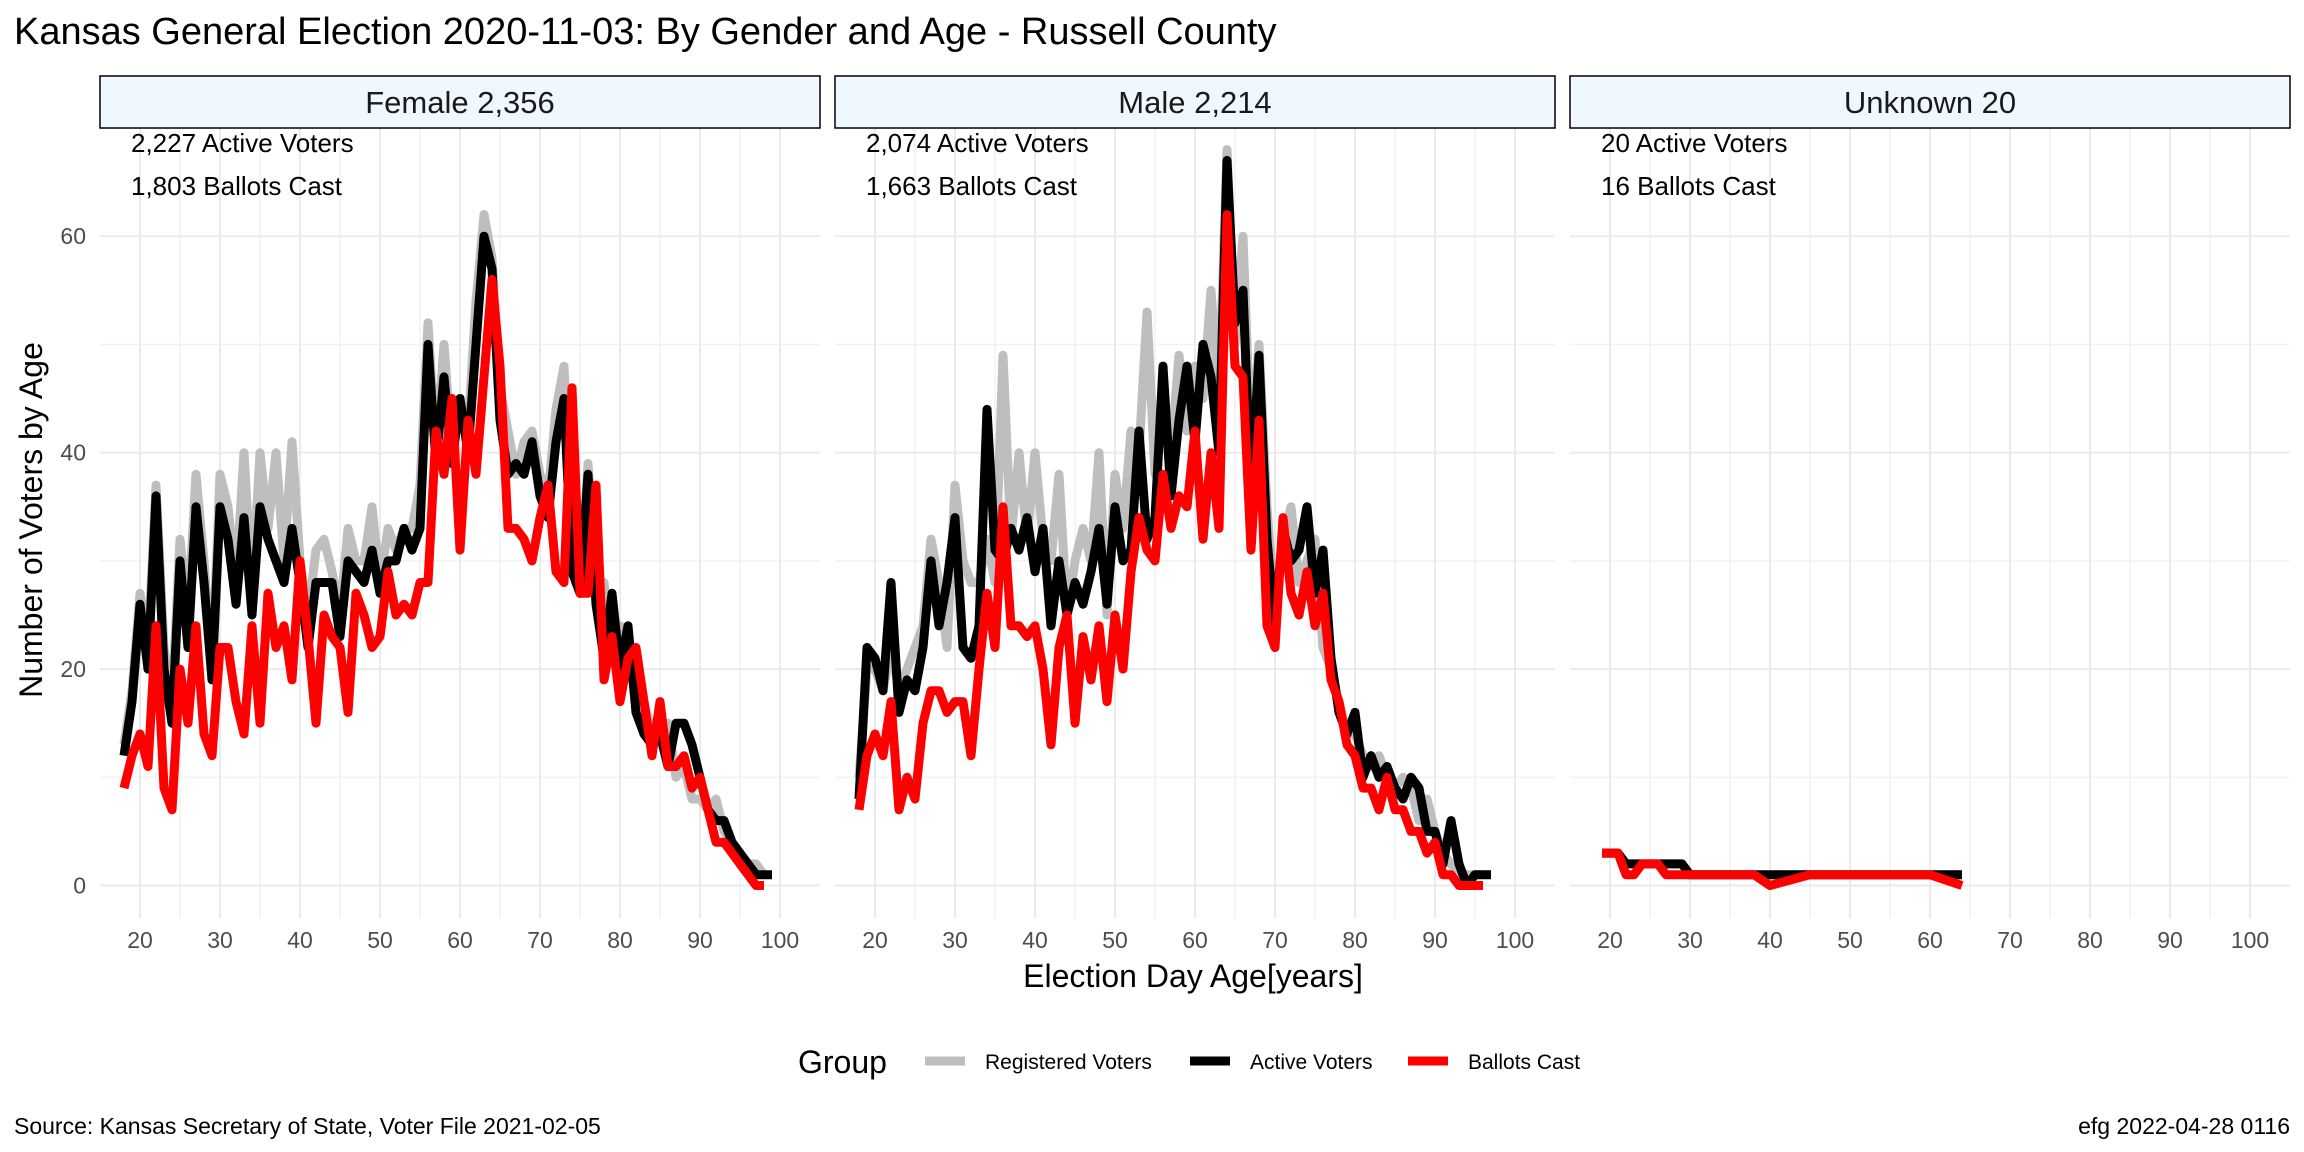 This screenshot has width=2304, height=1152. What do you see at coordinates (73, 453) in the screenshot?
I see `y-tick-label: 40` at bounding box center [73, 453].